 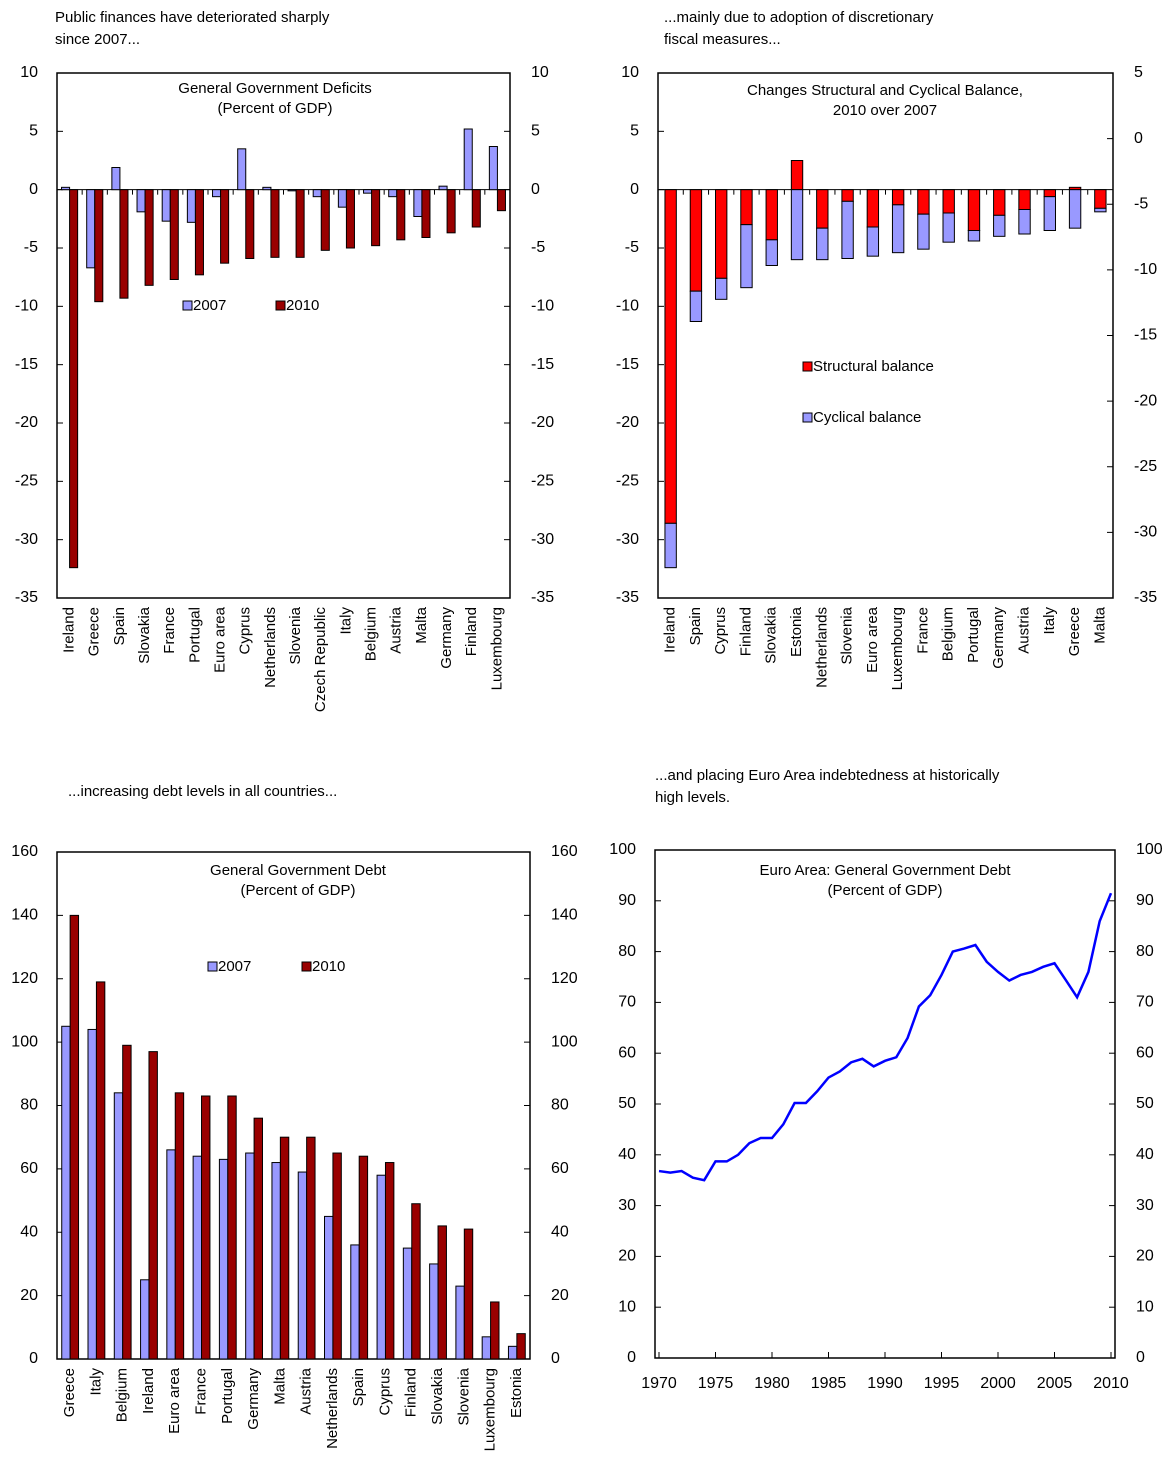 What do you see at coordinates (1141, 203) in the screenshot?
I see `y2-tick-label: -5` at bounding box center [1141, 203].